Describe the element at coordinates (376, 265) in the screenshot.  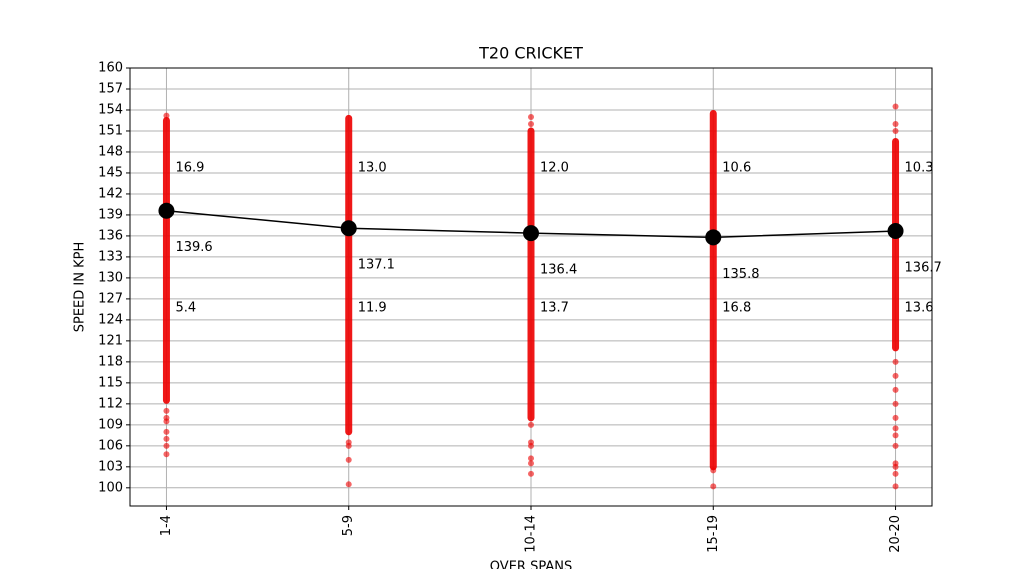
I see `mean-label: 137.1` at that location.